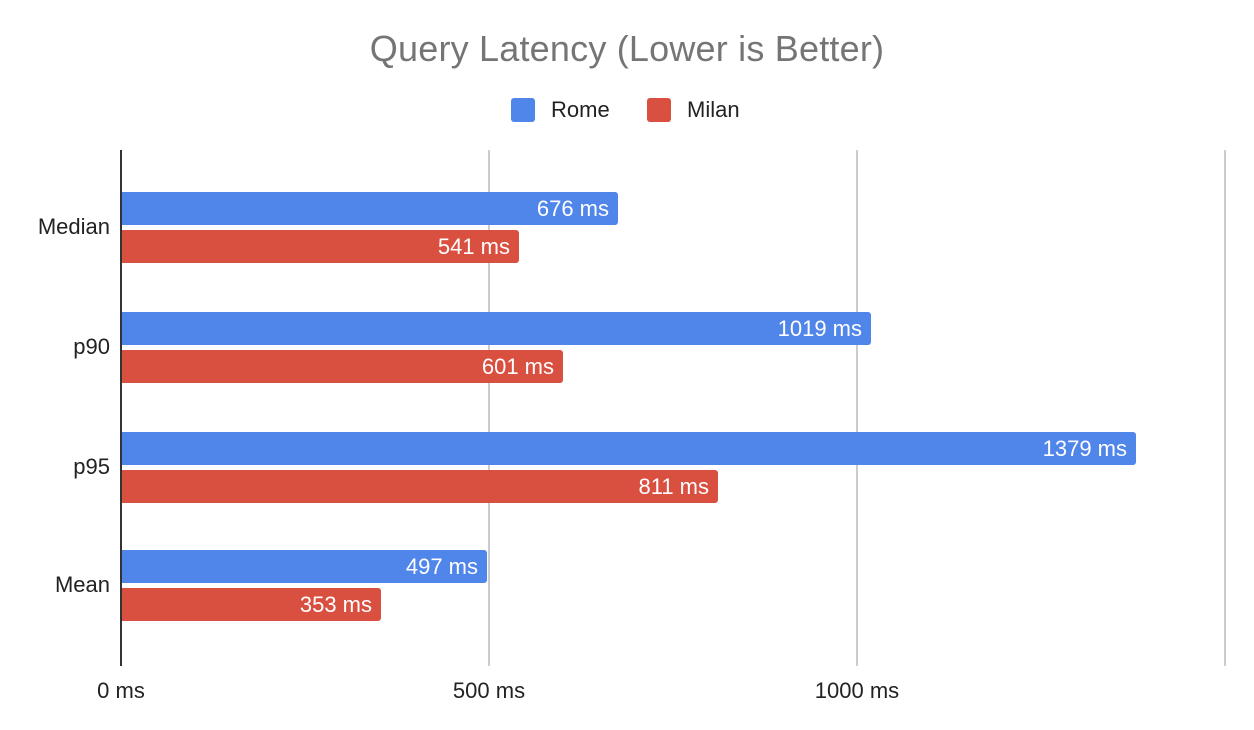  Describe the element at coordinates (304, 566) in the screenshot. I see `bar-rome-mean: 497 ms` at that location.